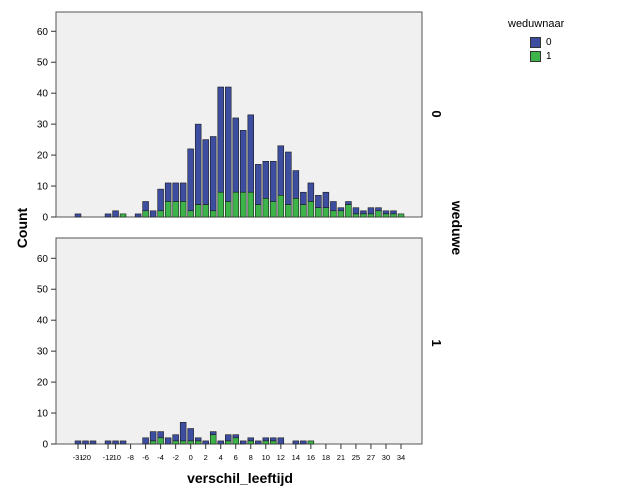  I want to click on x-tick-label: -31, so click(78, 457).